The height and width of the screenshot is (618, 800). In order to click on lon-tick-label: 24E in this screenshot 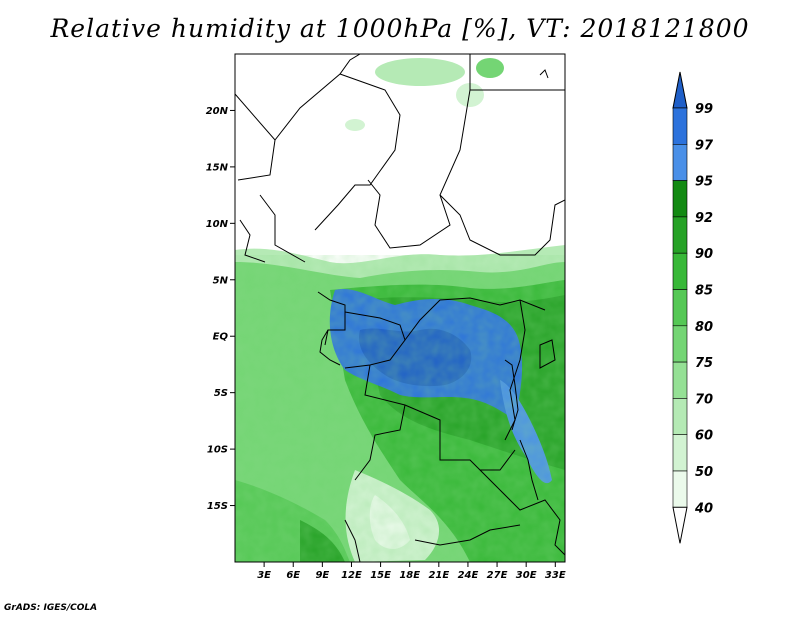, I will do `click(468, 575)`.